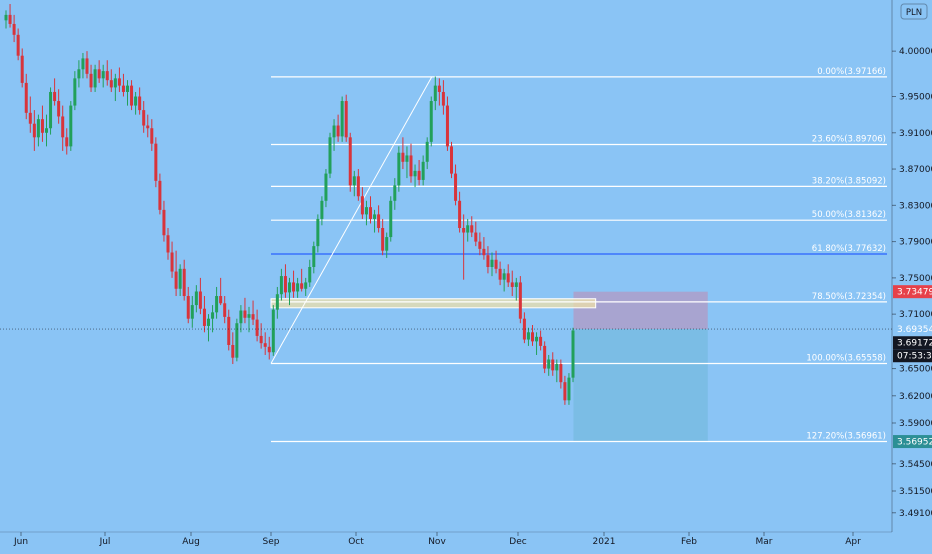 The width and height of the screenshot is (932, 554). Describe the element at coordinates (915, 206) in the screenshot. I see `price-tick-label: 3.83000` at that location.